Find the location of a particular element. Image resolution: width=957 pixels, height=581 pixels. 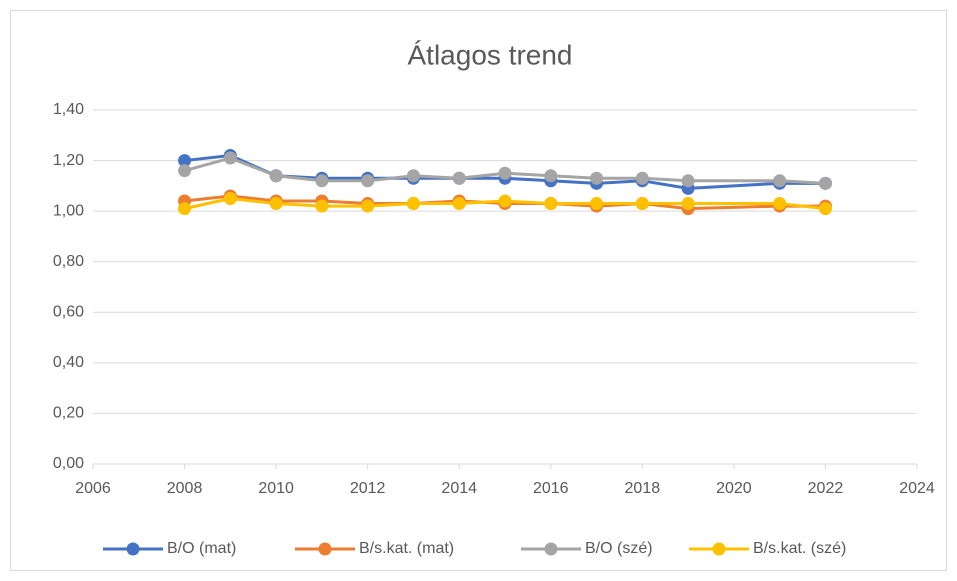

y-tick-label: 1,40 is located at coordinates (68, 109).